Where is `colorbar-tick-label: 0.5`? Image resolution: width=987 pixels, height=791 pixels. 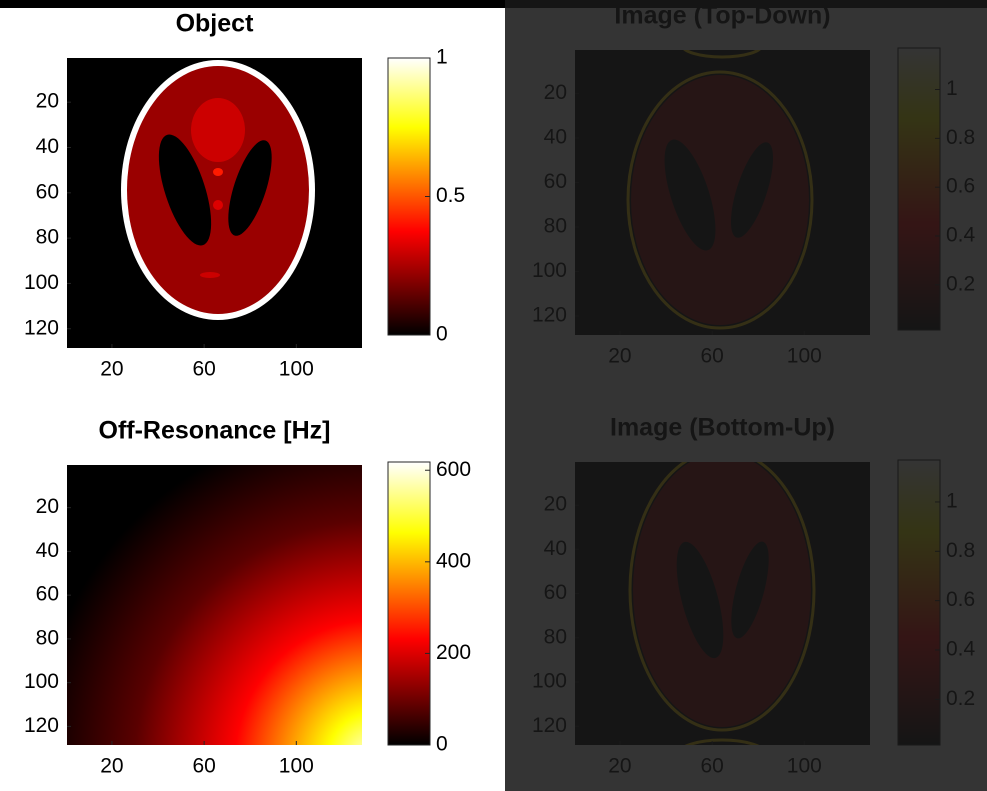 colorbar-tick-label: 0.5 is located at coordinates (450, 195).